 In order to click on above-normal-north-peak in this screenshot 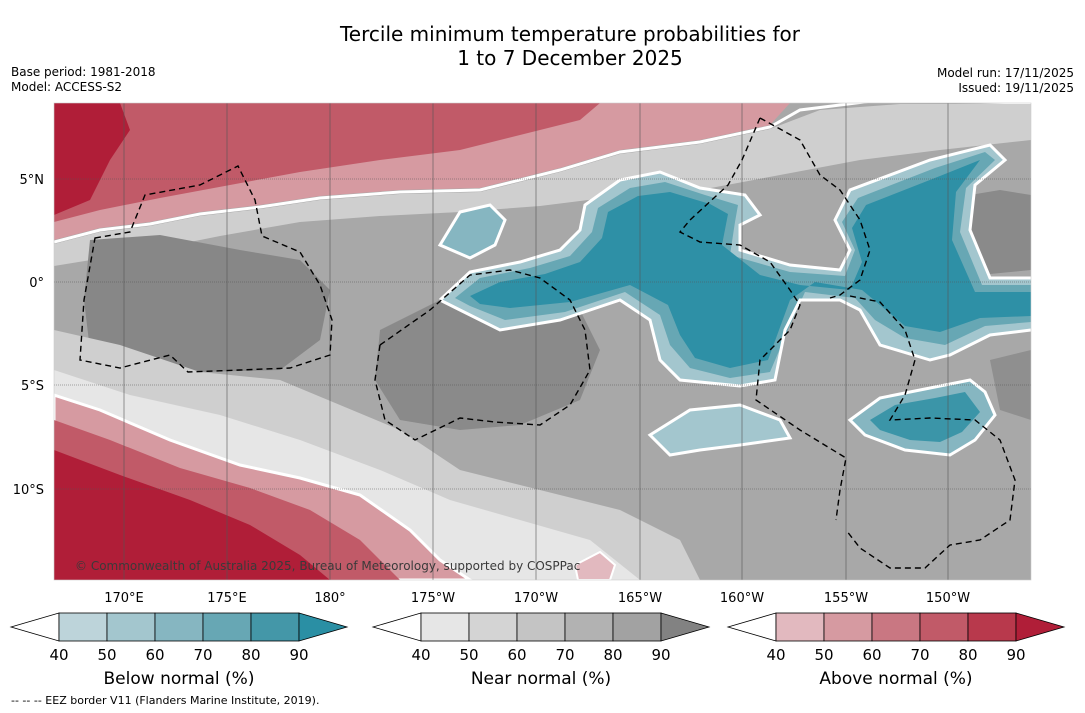, I will do `click(92, 159)`.